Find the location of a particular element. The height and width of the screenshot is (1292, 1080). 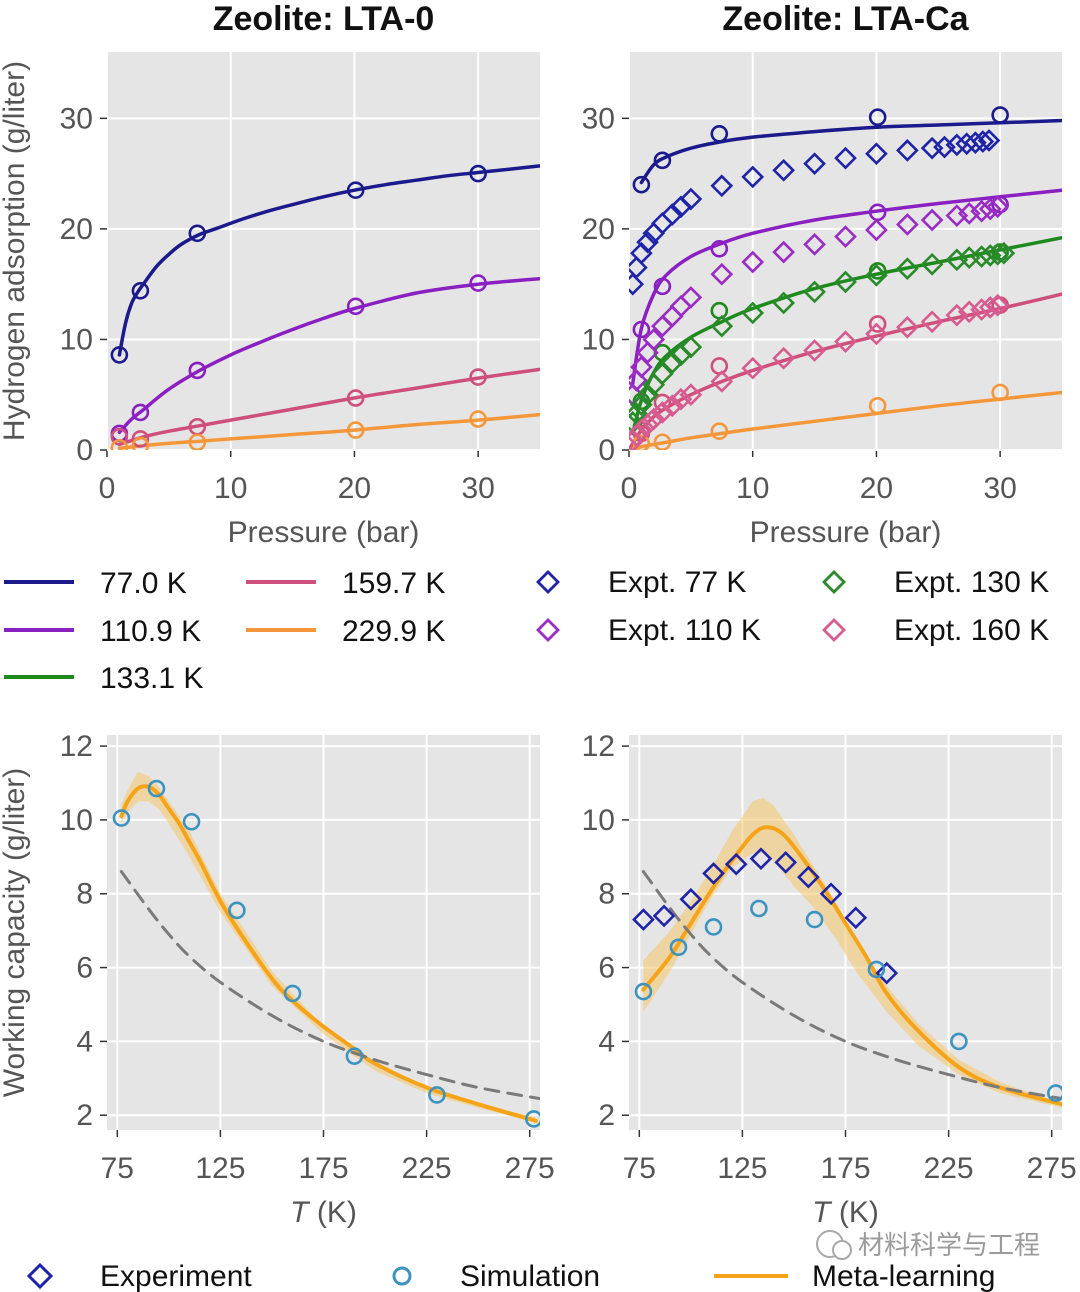

legend-simulation-marker is located at coordinates (402, 1276).